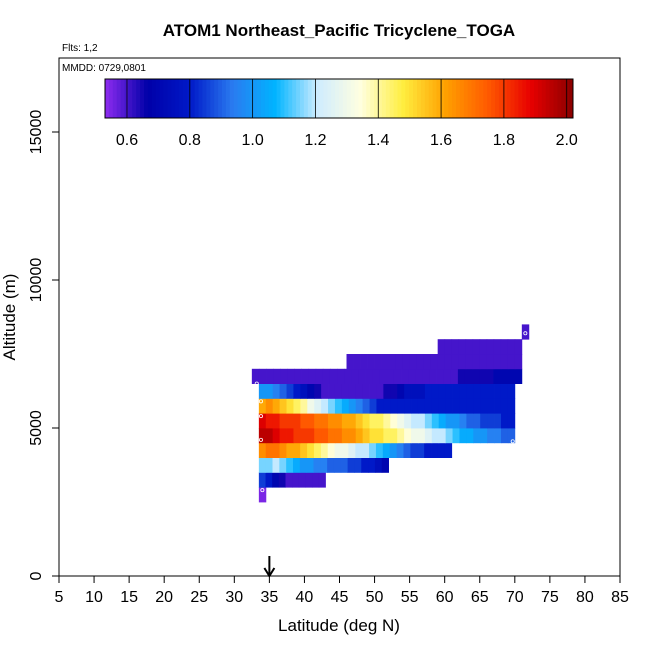  Describe the element at coordinates (315, 140) in the screenshot. I see `colorbar-tick-label: 1.2` at that location.